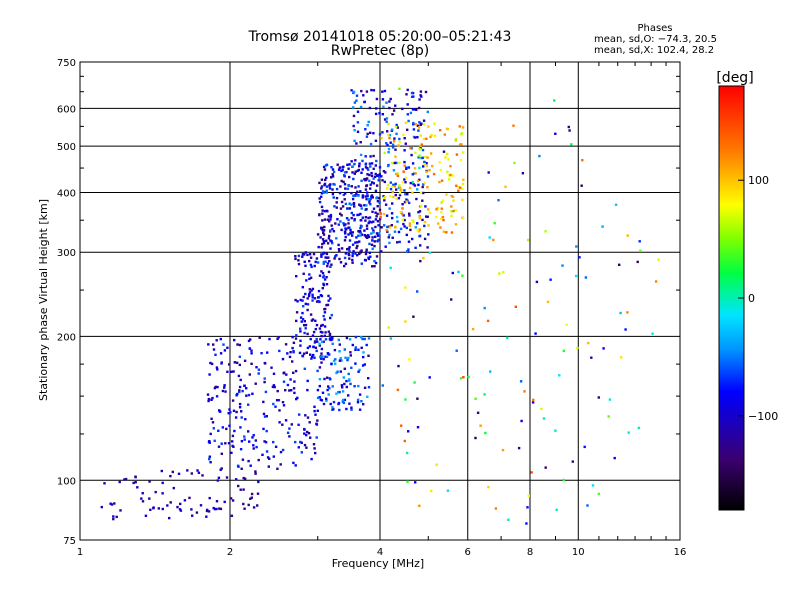 The width and height of the screenshot is (800, 600). I want to click on y-tick-label: 750, so click(66, 63).